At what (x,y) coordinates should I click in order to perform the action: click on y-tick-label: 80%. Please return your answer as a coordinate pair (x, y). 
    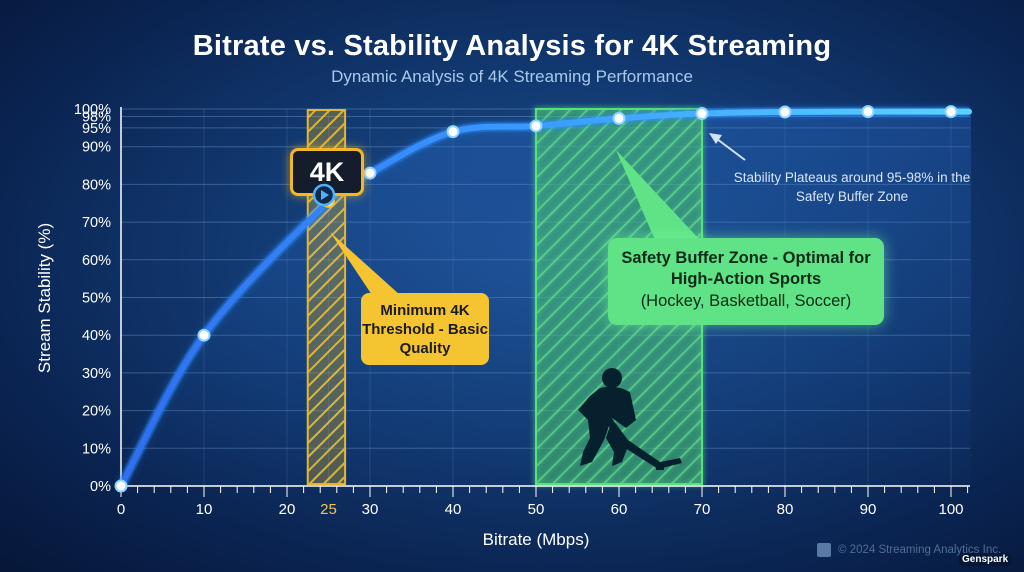
    Looking at the image, I should click on (96, 185).